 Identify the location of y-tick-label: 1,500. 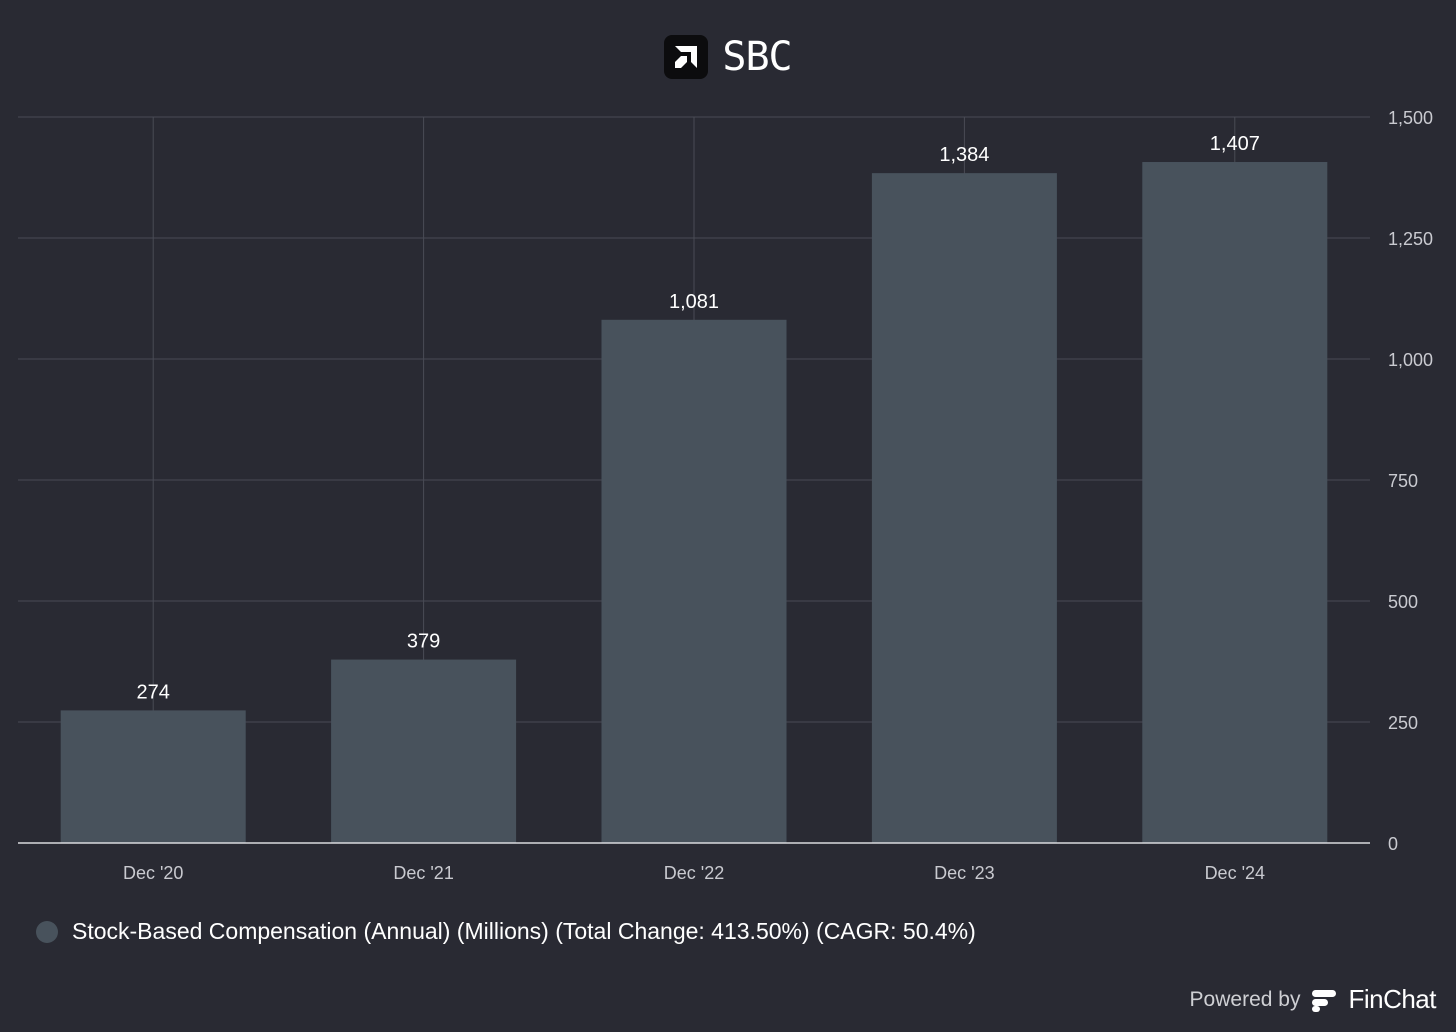
(1410, 118).